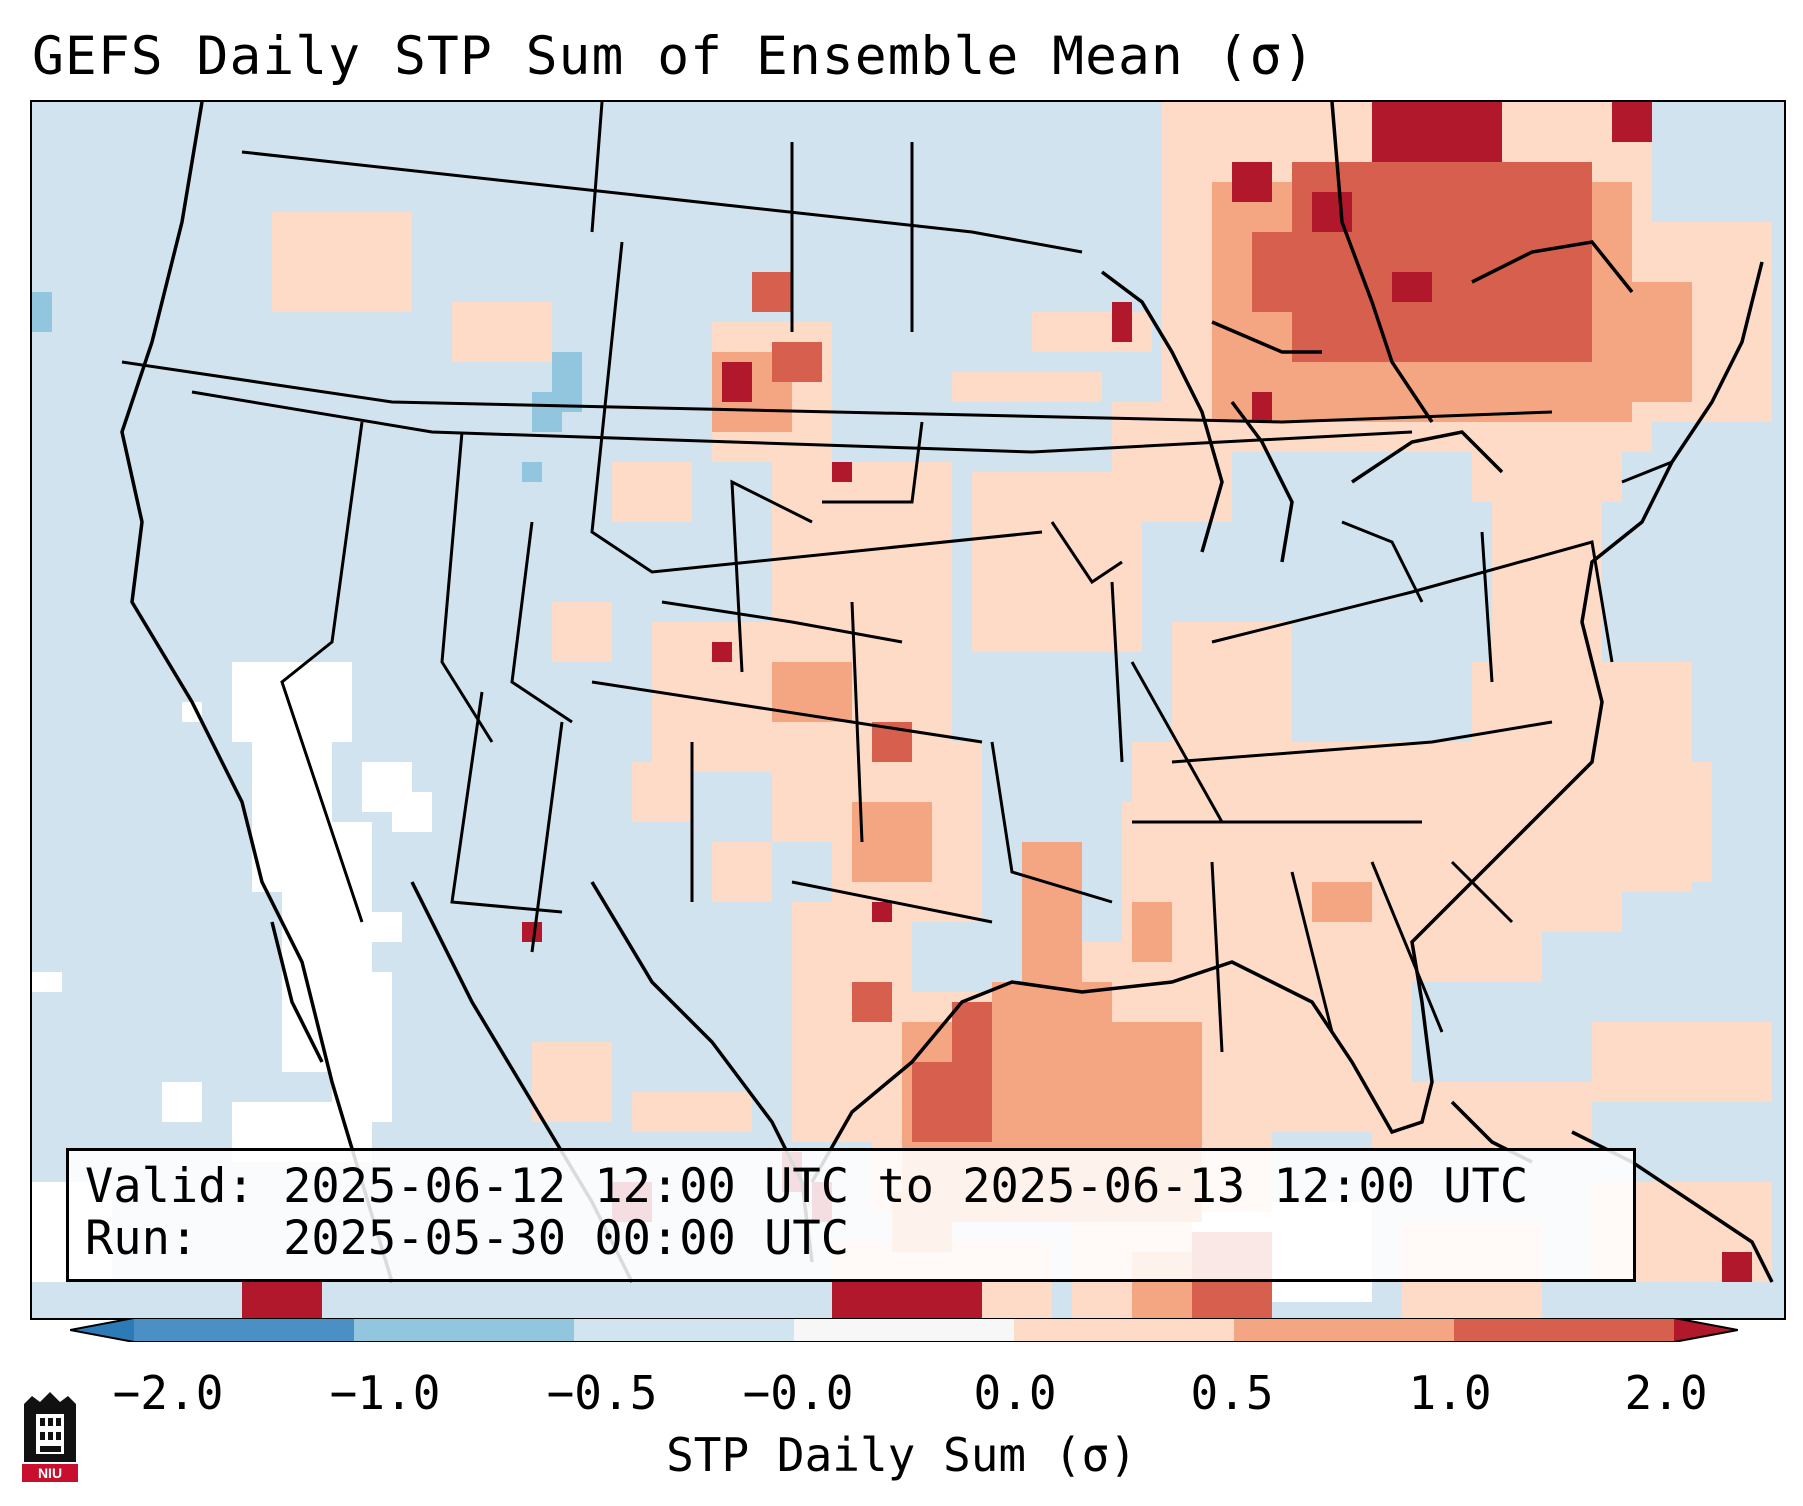 Image resolution: width=1803 pixels, height=1506 pixels. What do you see at coordinates (798, 1393) in the screenshot?
I see `colorbar-tick: −0.0` at bounding box center [798, 1393].